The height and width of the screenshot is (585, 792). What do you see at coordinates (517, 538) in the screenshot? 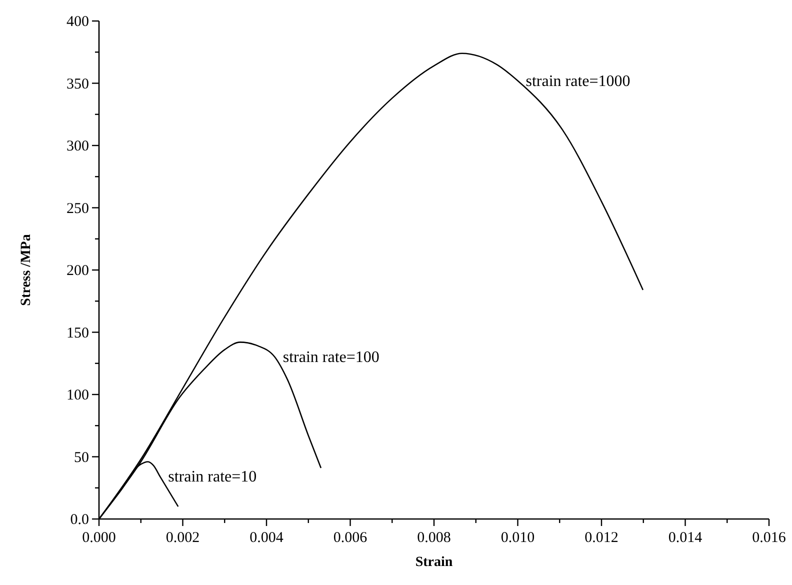
I see `x-tick-label: 0.010` at bounding box center [517, 538].